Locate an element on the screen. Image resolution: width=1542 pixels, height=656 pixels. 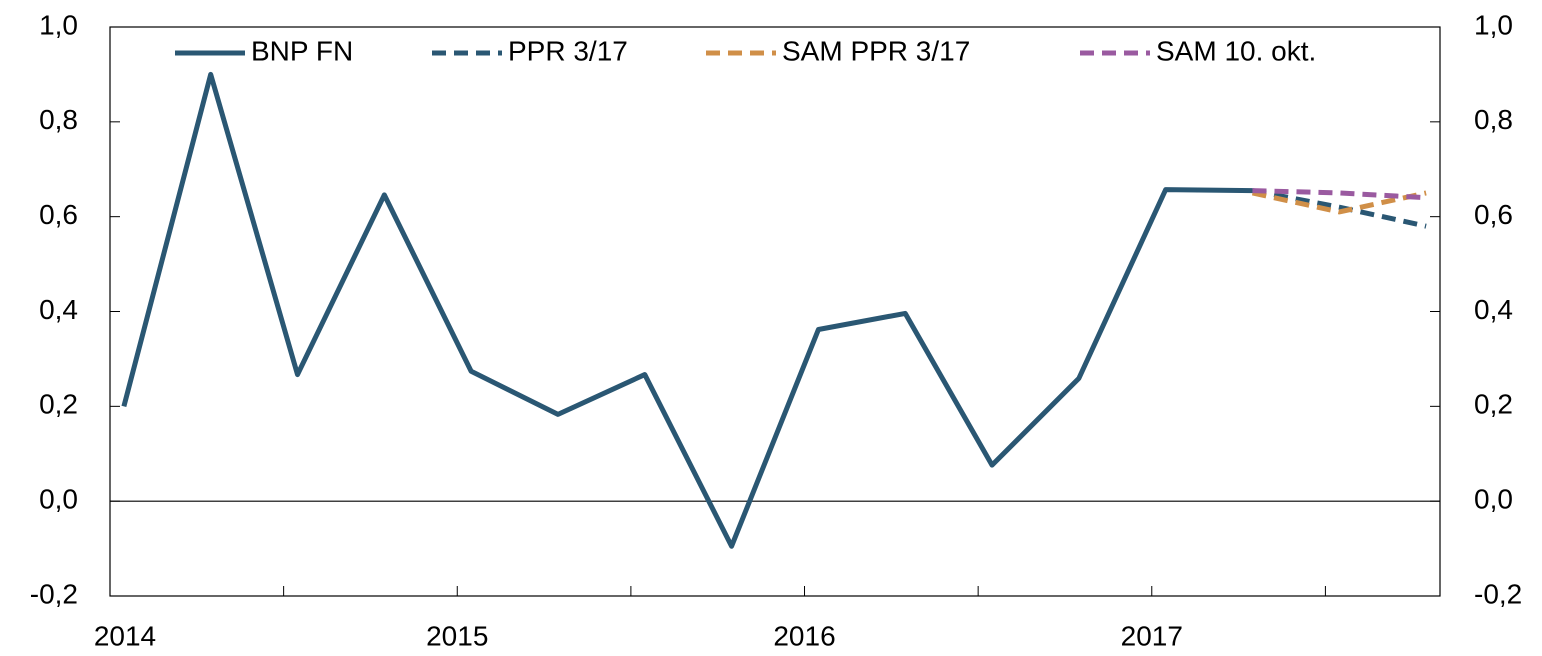
y2-tick-label: -0,2 is located at coordinates (1498, 593).